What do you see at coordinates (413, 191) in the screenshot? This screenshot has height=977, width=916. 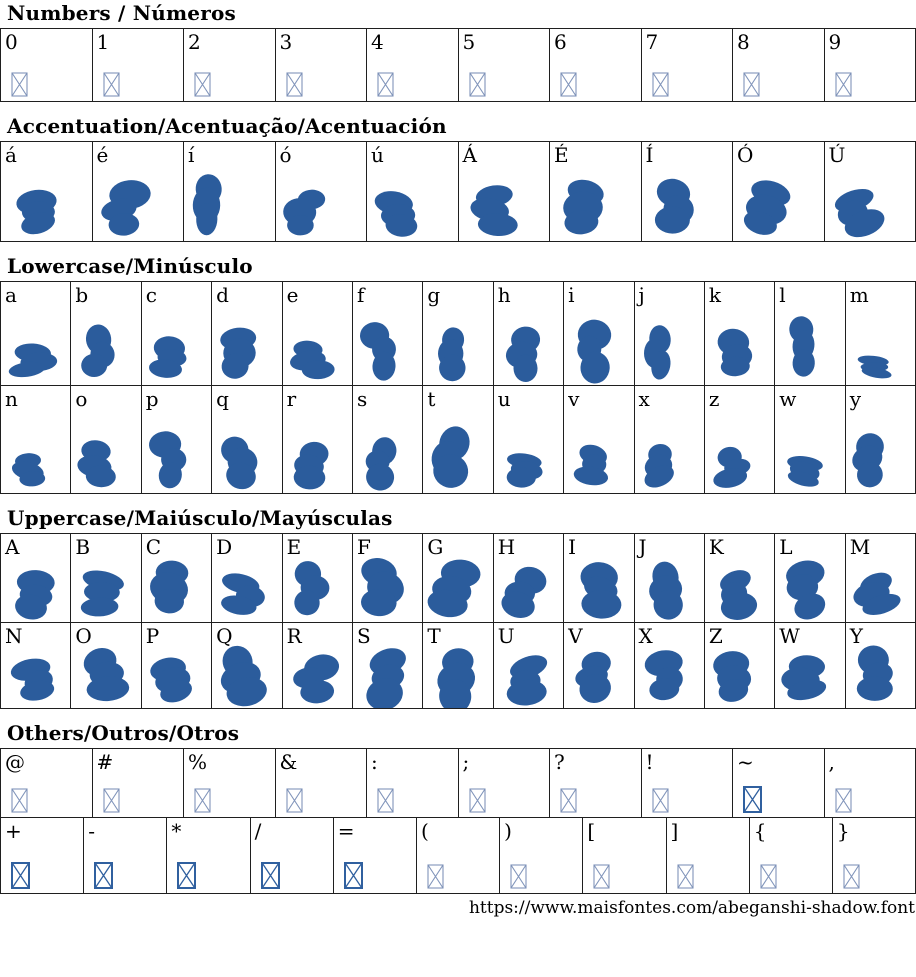 I see `glyph-cell: ú` at bounding box center [413, 191].